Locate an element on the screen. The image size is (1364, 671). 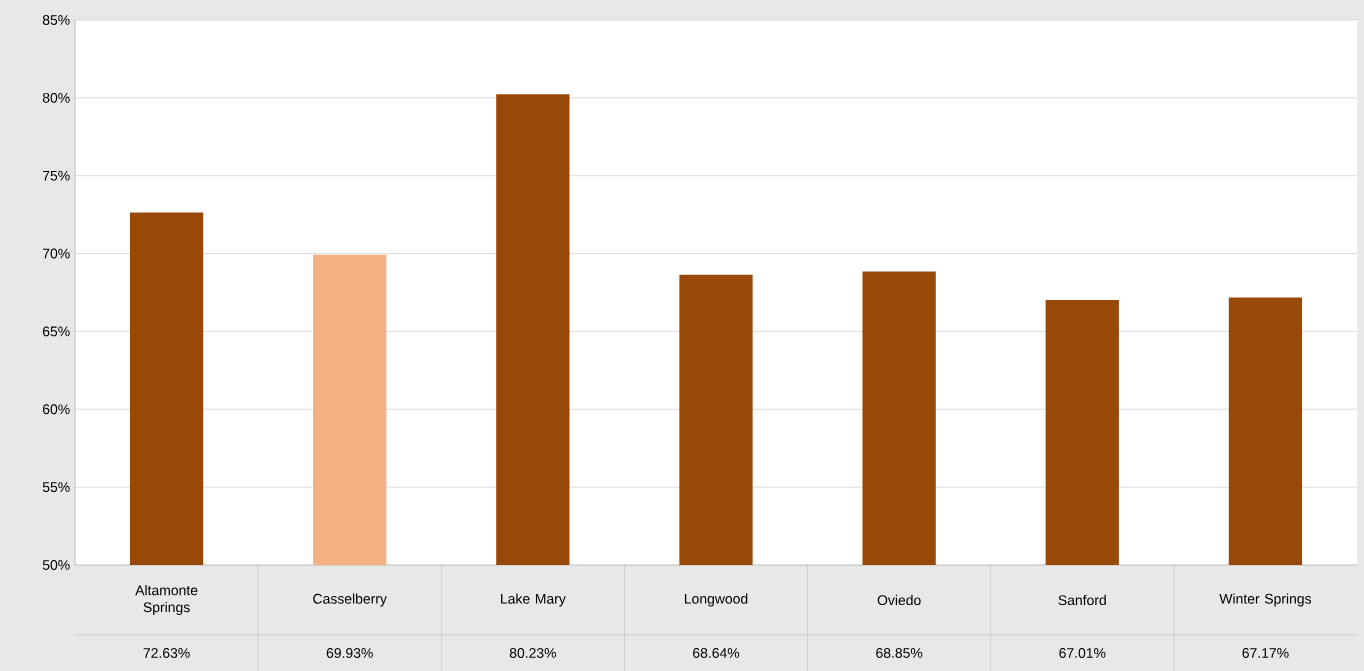
y-tick-label: 60% is located at coordinates (56, 409).